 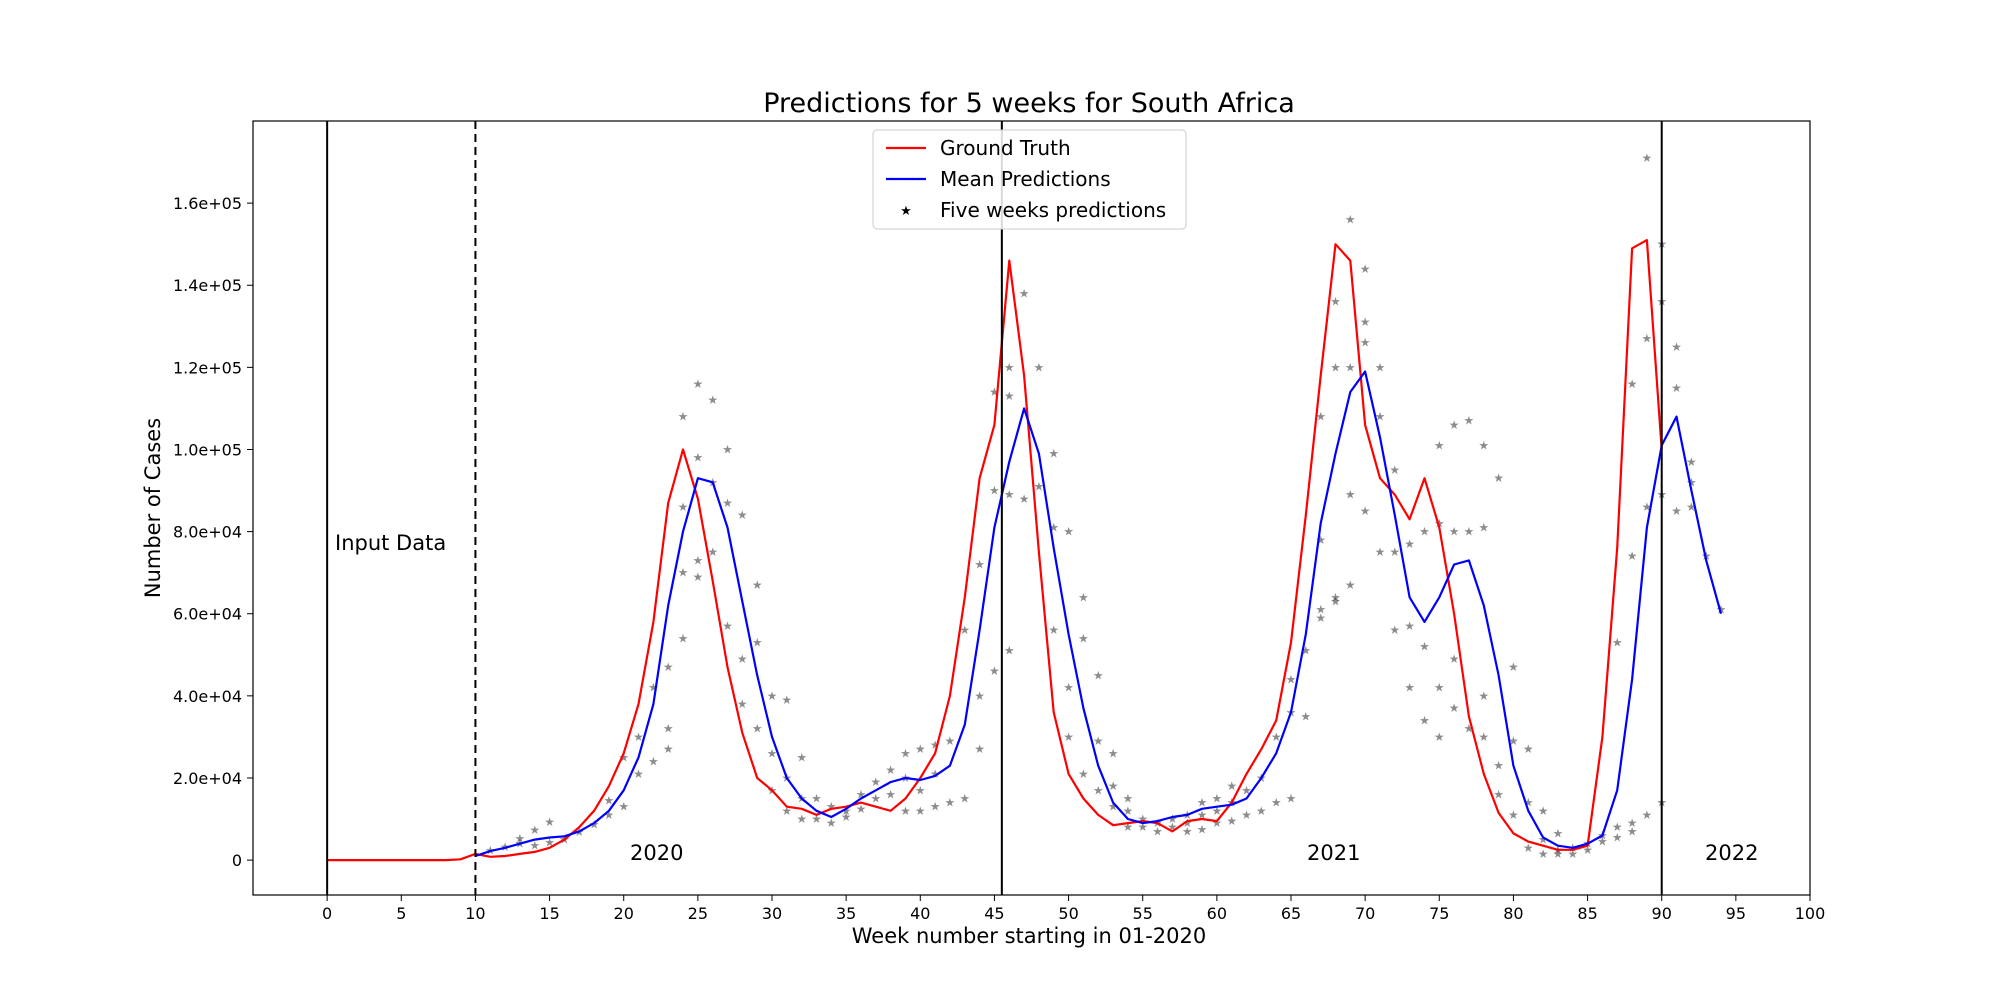 I want to click on y-tick-label: 6.0e+04, so click(x=207, y=614).